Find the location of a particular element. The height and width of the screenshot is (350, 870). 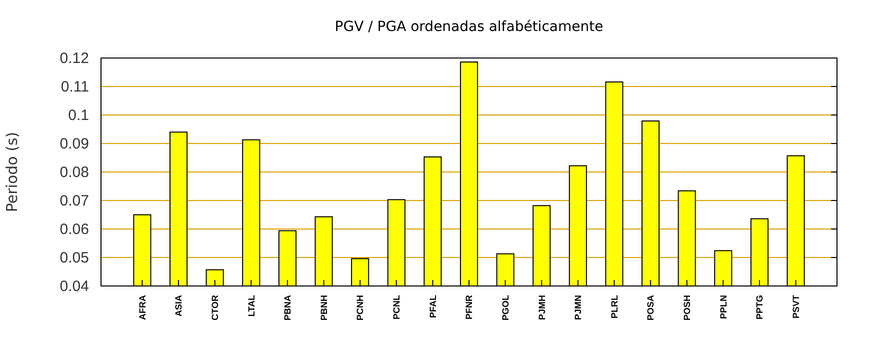

x-tick-label: PCNL is located at coordinates (397, 307).